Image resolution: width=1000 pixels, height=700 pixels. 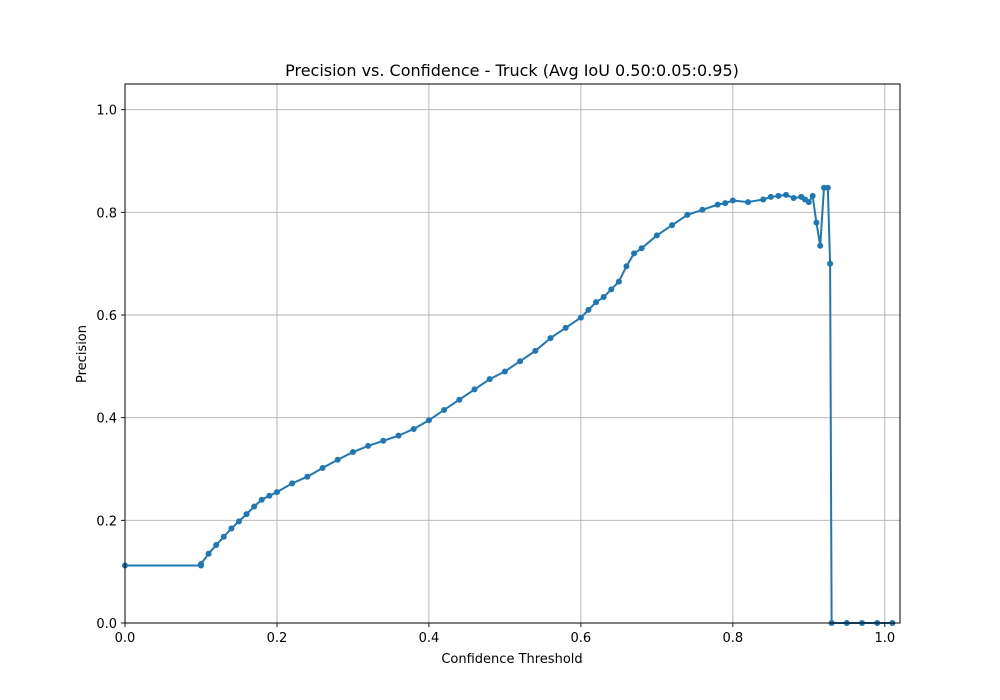 What do you see at coordinates (732, 638) in the screenshot?
I see `x-tick-label: 0.8` at bounding box center [732, 638].